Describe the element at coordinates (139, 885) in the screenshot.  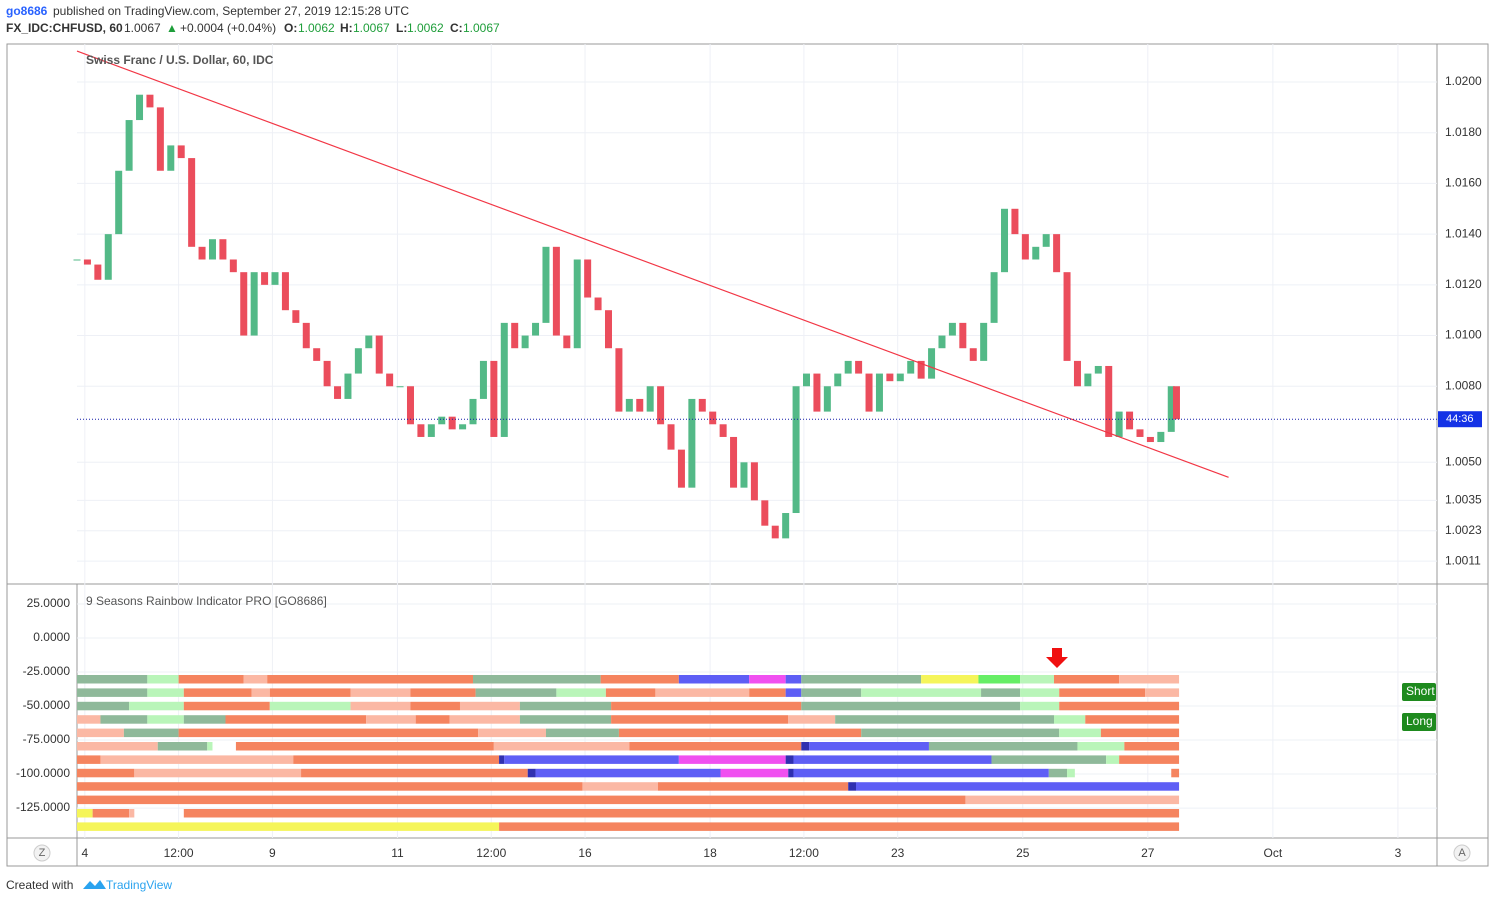
I see `footer-brand: TradingView` at that location.